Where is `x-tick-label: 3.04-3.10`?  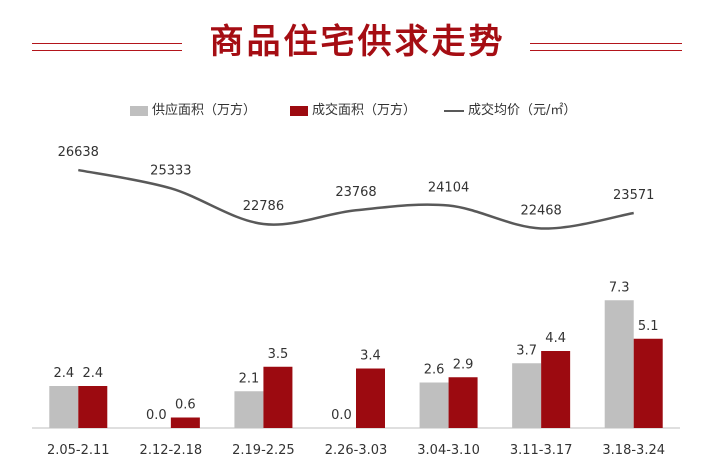
x-tick-label: 3.04-3.10 is located at coordinates (448, 450).